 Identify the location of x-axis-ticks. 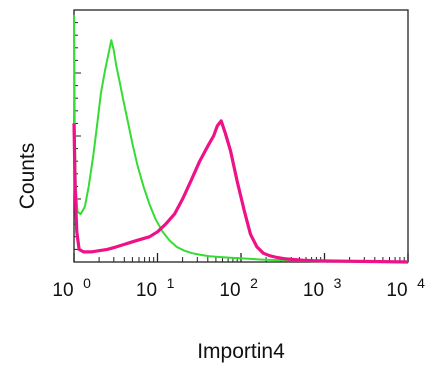
(241, 257).